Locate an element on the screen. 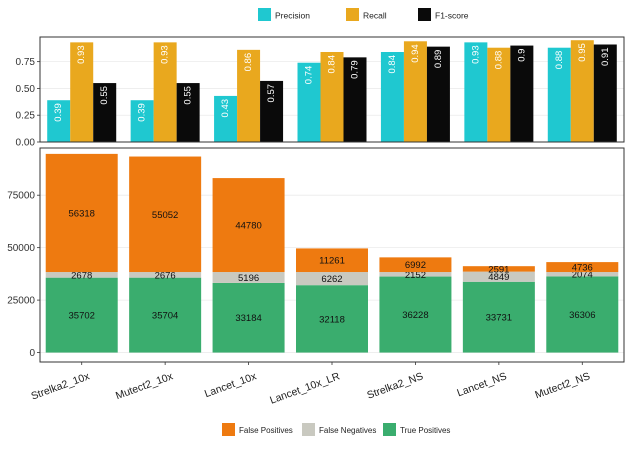 Image resolution: width=633 pixels, height=449 pixels. x-tick-label-lancet-10x-lr: Lancet_10x_LR is located at coordinates (305, 388).